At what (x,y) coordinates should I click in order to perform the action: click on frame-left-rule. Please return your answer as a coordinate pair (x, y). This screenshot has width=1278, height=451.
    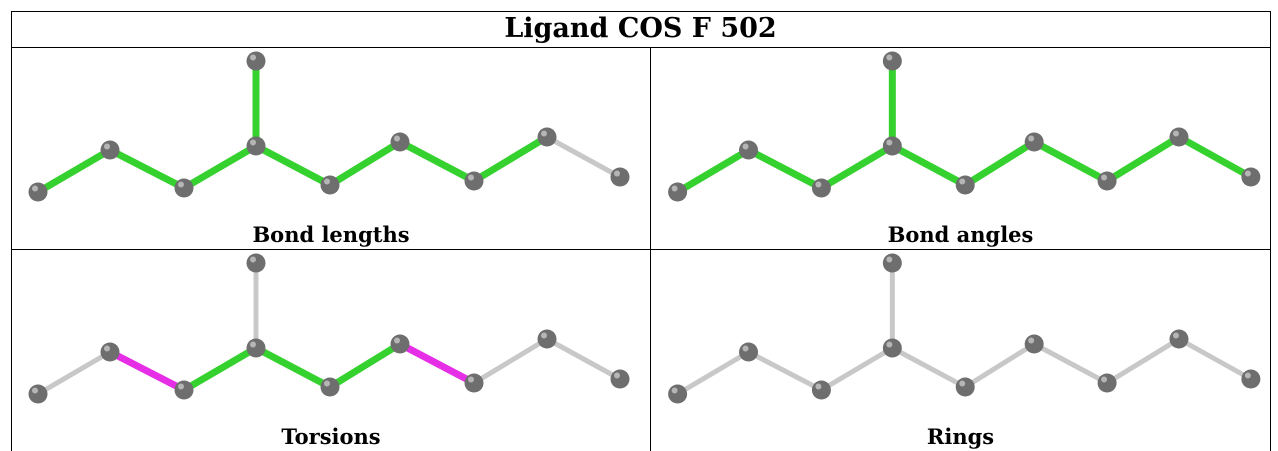
    Looking at the image, I should click on (11, 231).